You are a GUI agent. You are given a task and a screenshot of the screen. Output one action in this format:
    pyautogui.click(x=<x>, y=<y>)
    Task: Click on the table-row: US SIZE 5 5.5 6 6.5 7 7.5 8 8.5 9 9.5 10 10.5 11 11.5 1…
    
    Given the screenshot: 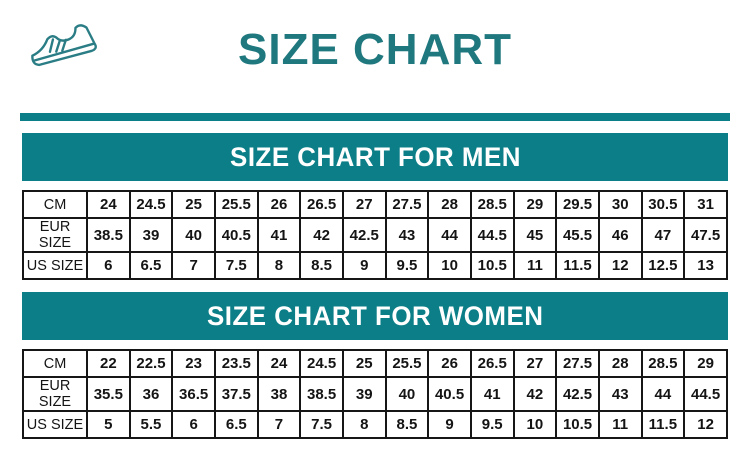 What is the action you would take?
    pyautogui.click(x=375, y=424)
    